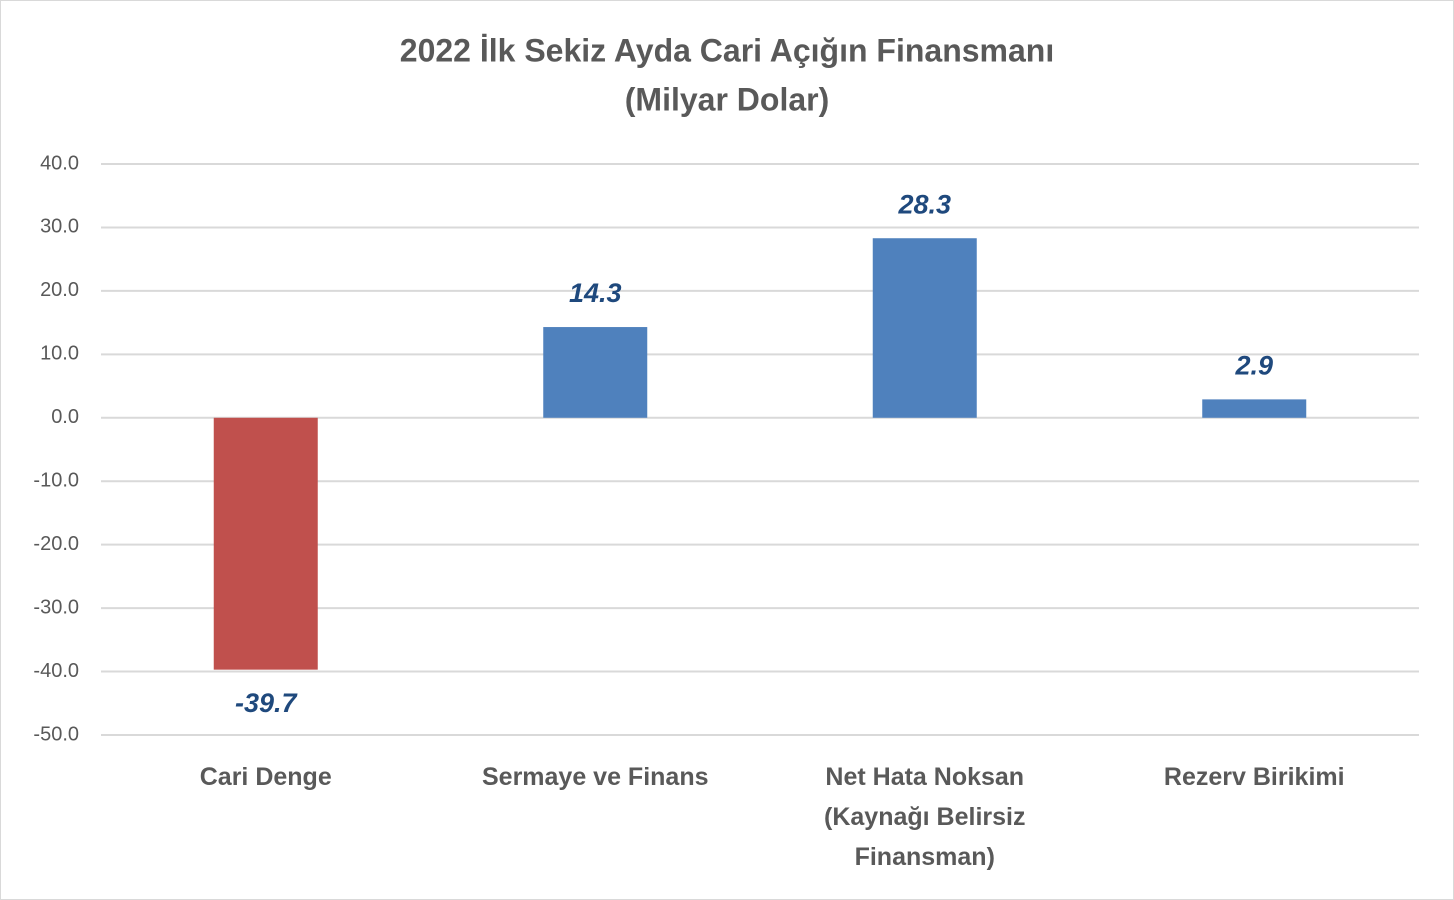  I want to click on chart-subtitle: (Milyar Dolar), so click(727, 99).